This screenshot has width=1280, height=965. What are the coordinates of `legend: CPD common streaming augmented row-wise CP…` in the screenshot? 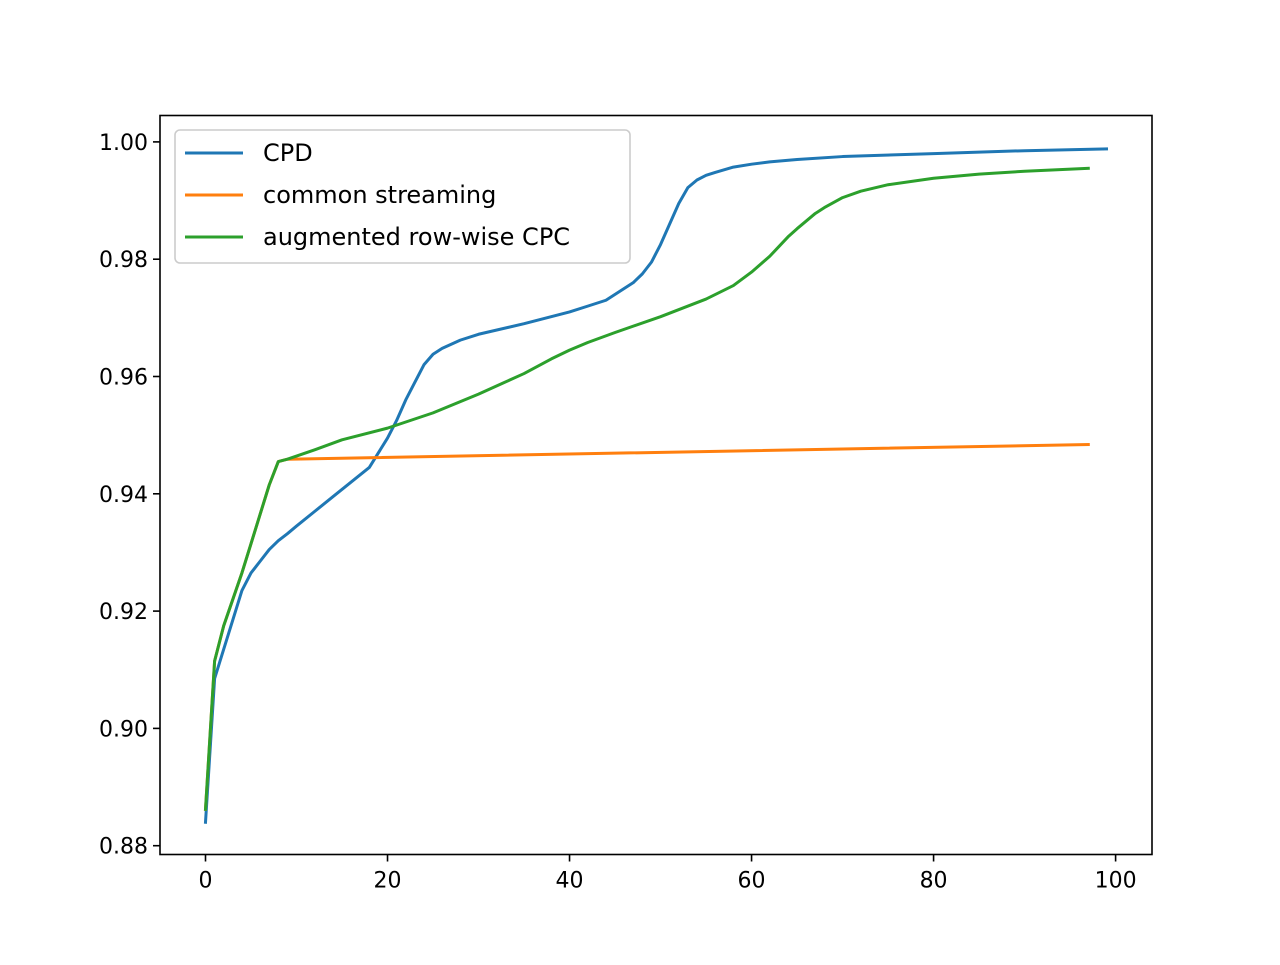 It's located at (402, 196).